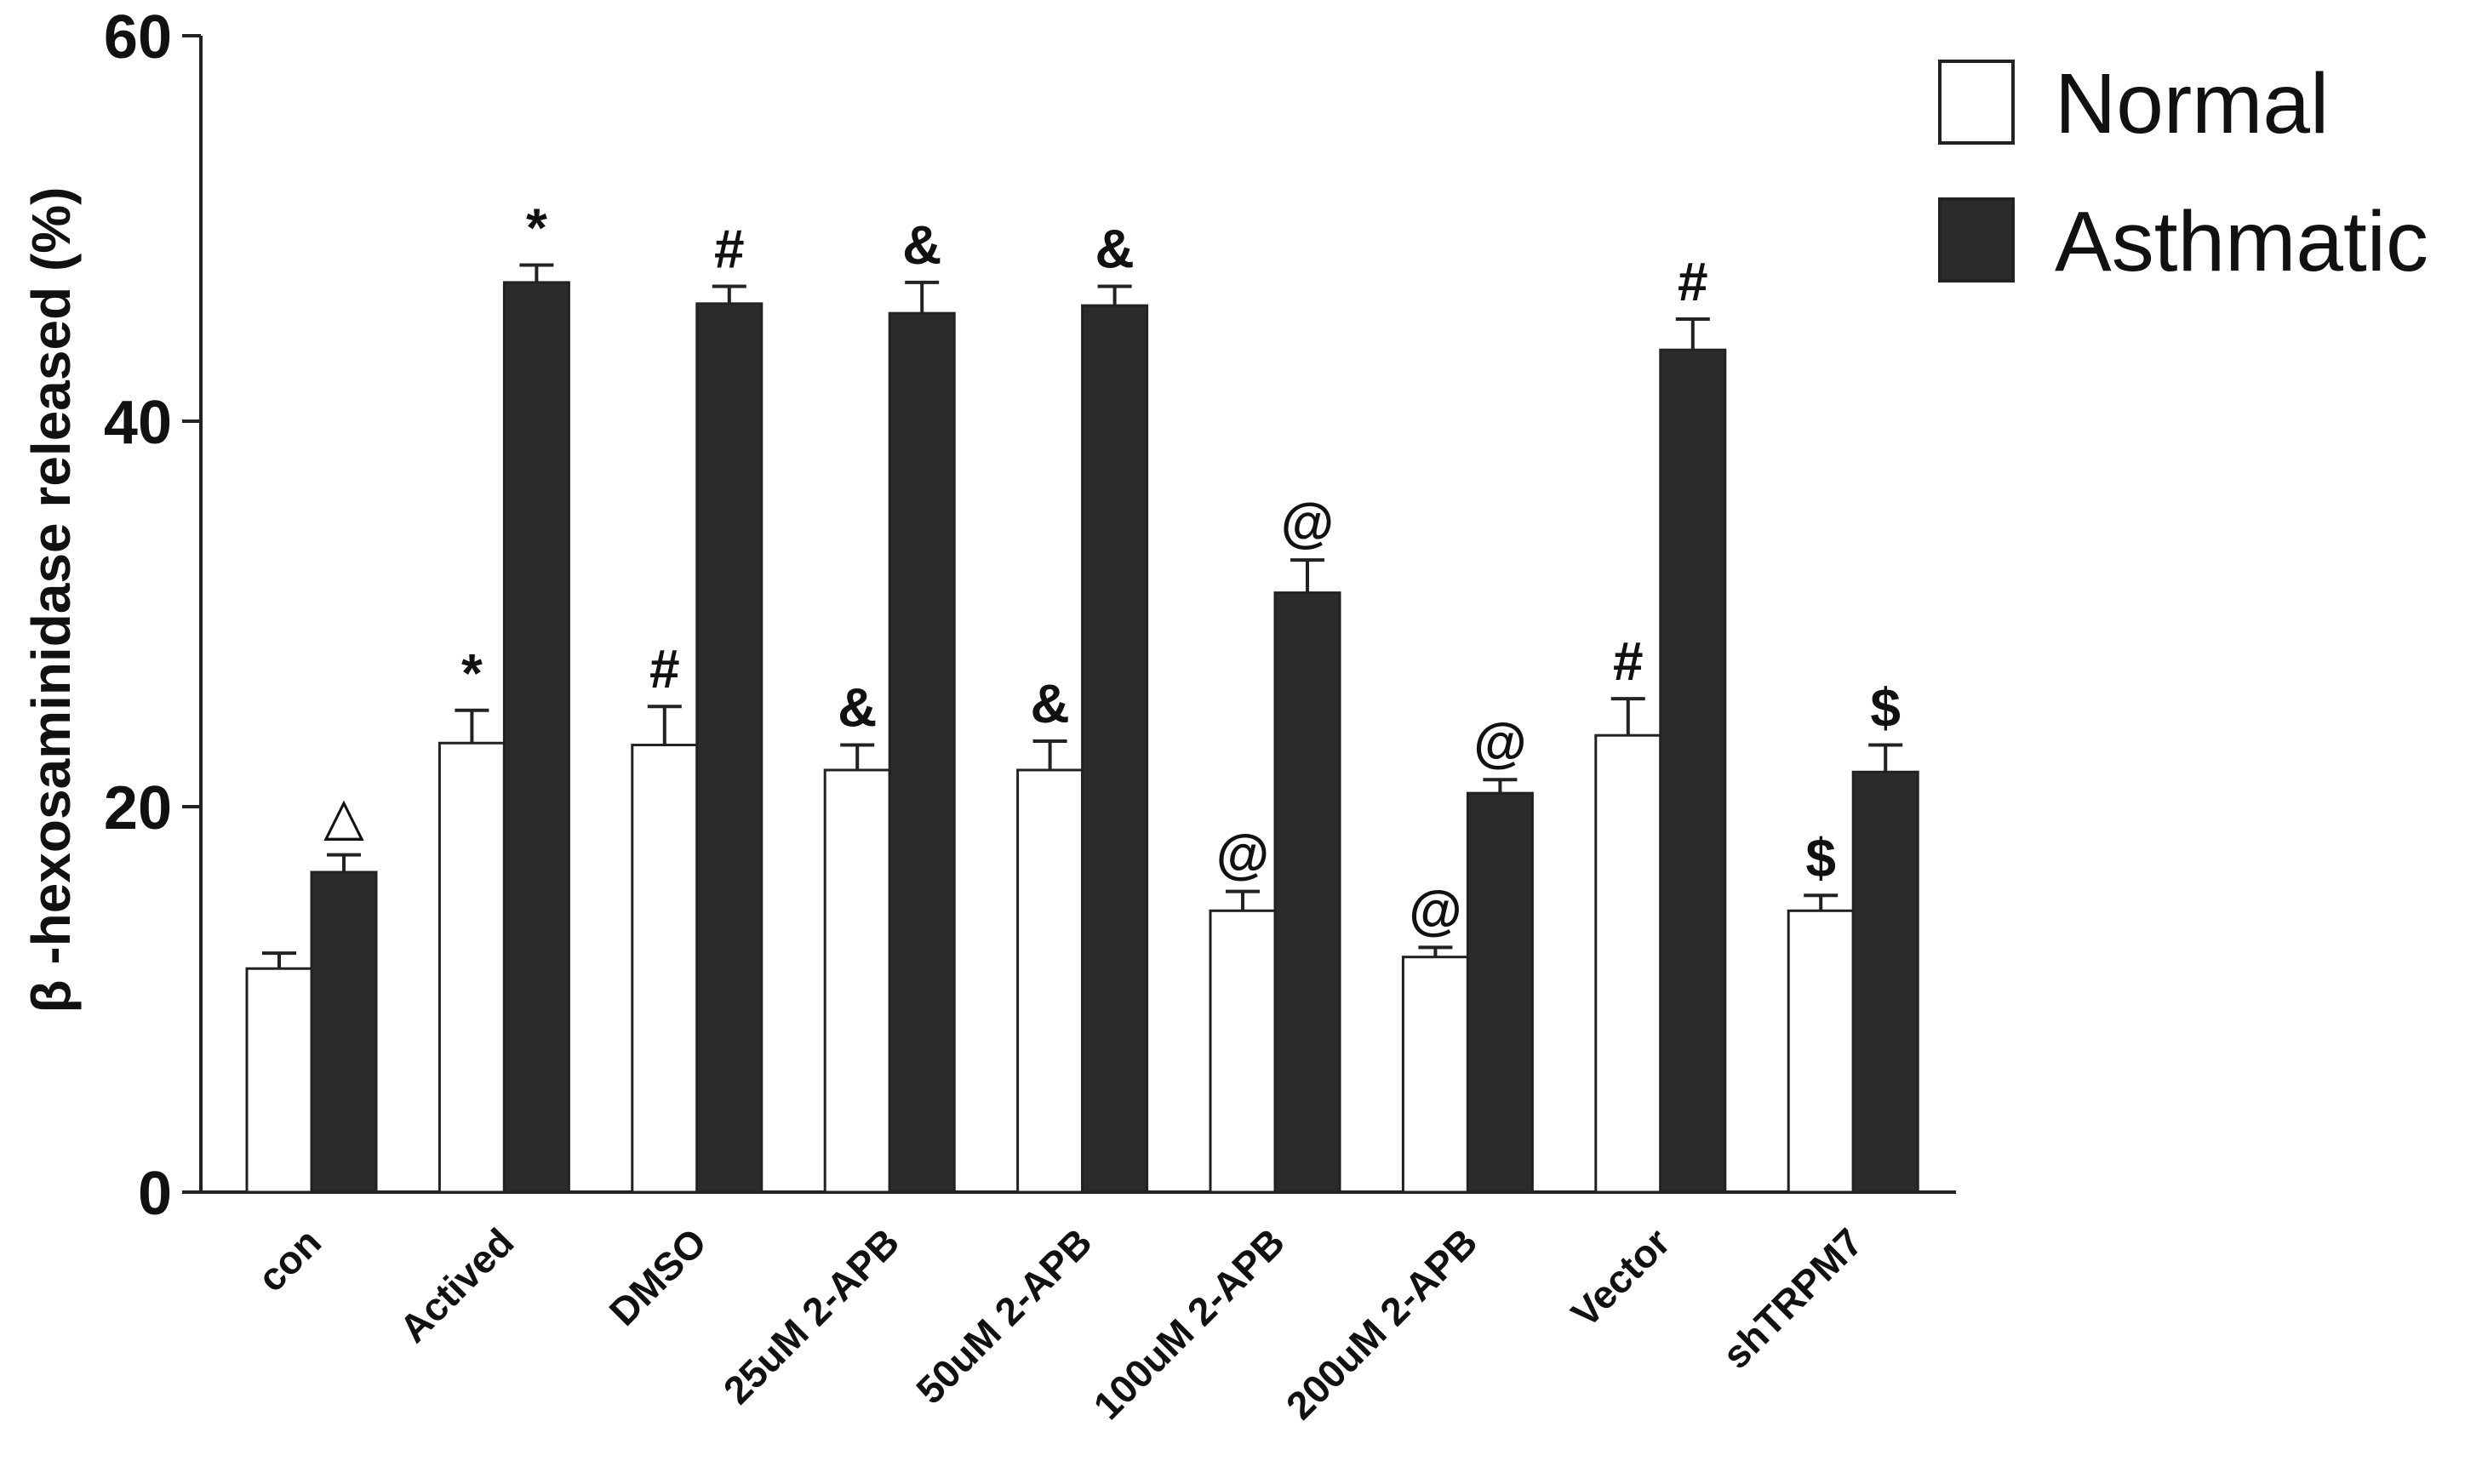 This screenshot has height=1484, width=2482. I want to click on y-axis-title: β -hexosaminidase released (%), so click(51, 600).